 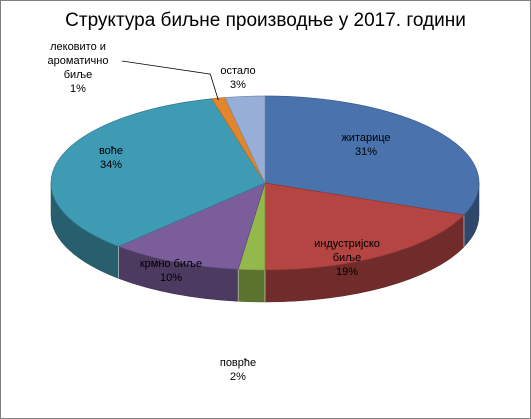 I want to click on slice-voce, so click(x=158, y=172).